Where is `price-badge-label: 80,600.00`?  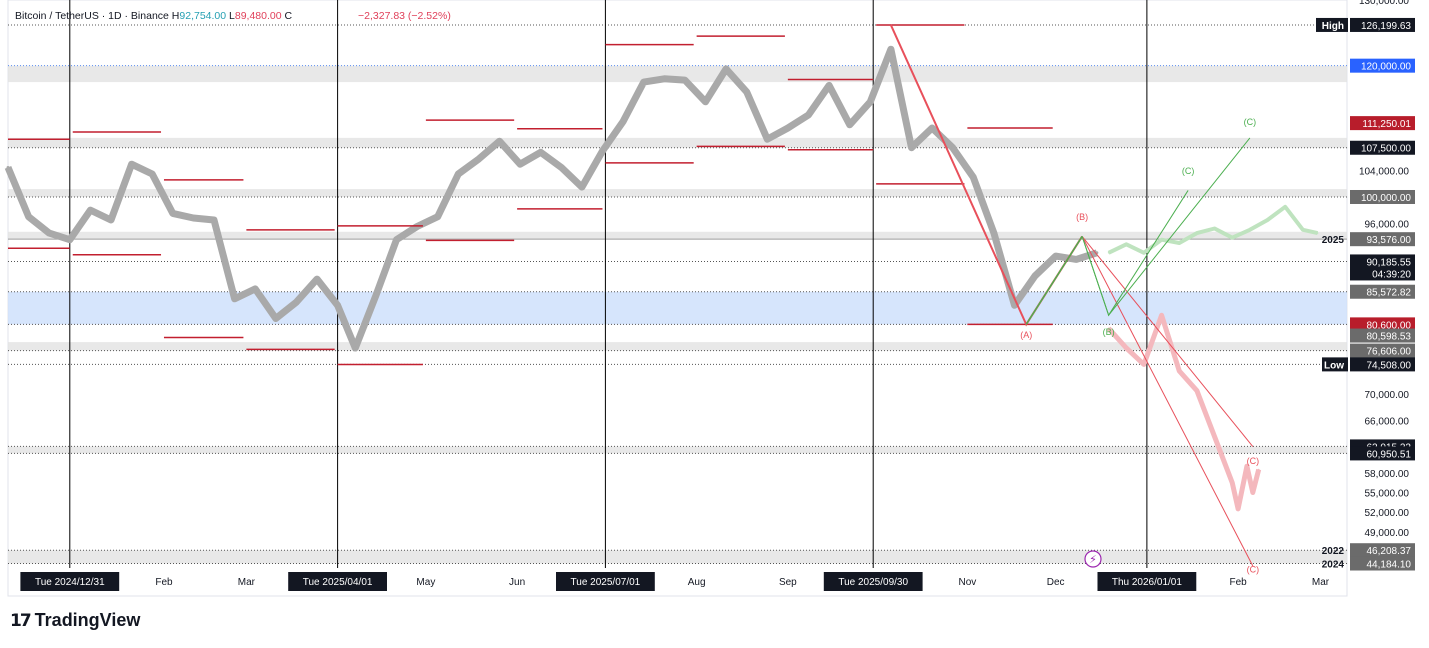
price-badge-label: 80,600.00 is located at coordinates (1389, 325).